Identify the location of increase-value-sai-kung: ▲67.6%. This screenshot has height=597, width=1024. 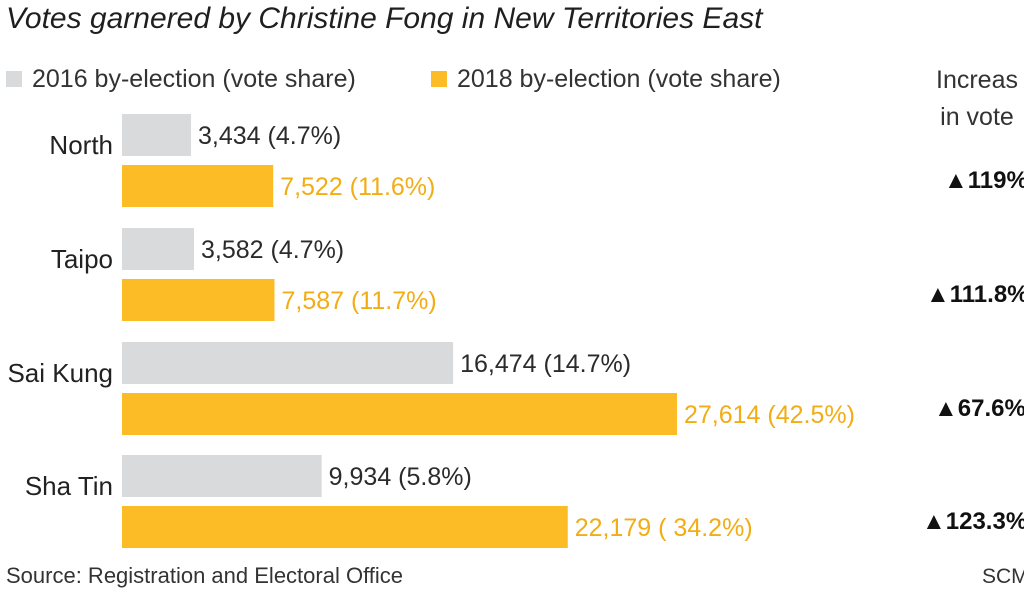
(979, 408).